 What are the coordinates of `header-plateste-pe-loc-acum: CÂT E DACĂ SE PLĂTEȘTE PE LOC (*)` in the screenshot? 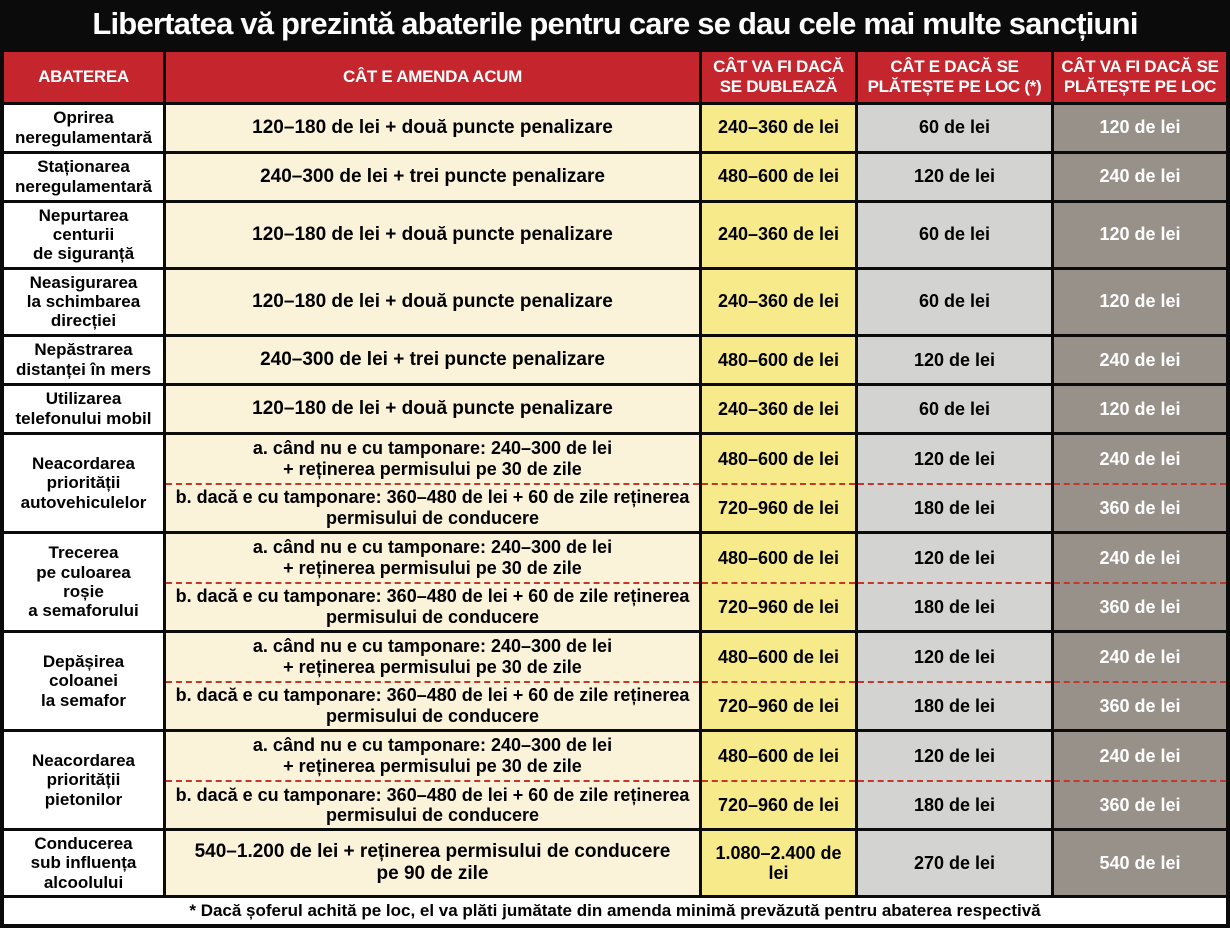 It's located at (954, 76).